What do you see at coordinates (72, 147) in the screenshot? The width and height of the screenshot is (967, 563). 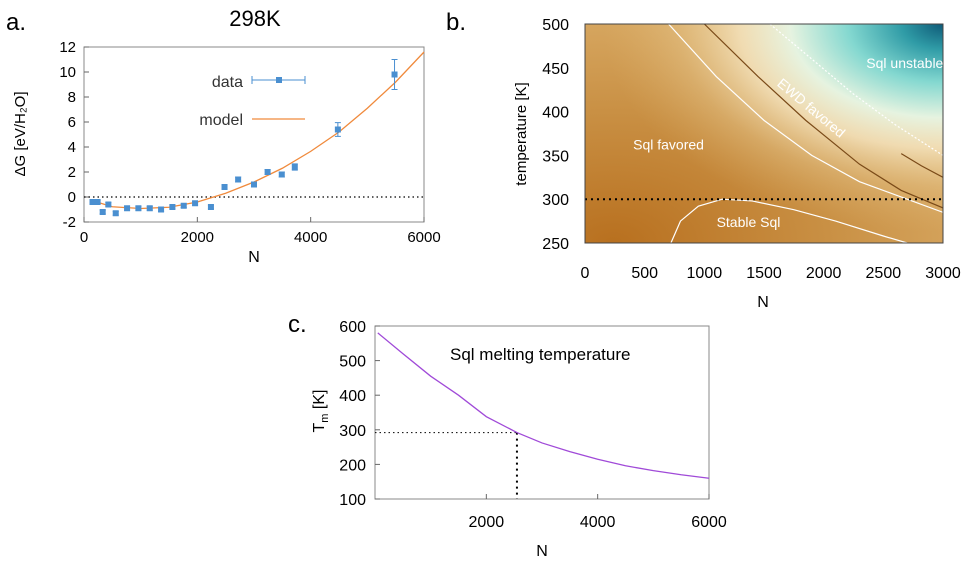 I see `y-tick-label: 4` at bounding box center [72, 147].